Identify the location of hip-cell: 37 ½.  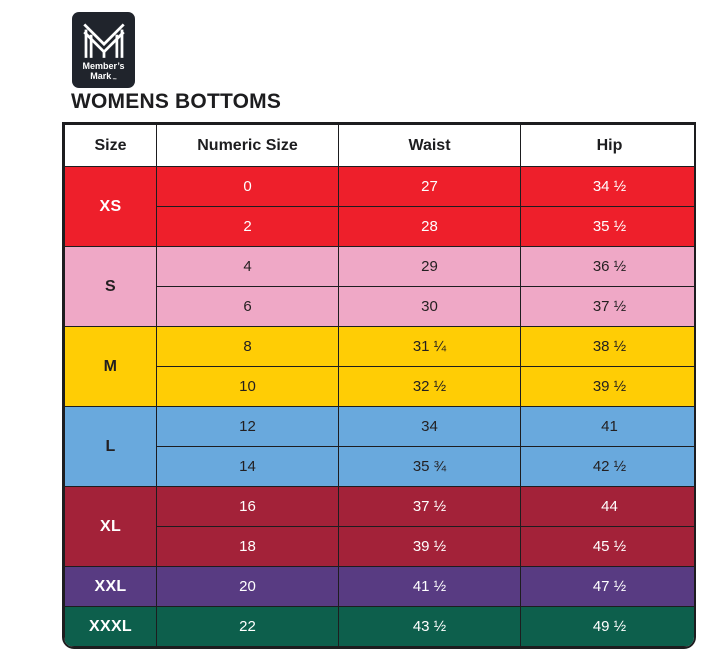
(607, 306).